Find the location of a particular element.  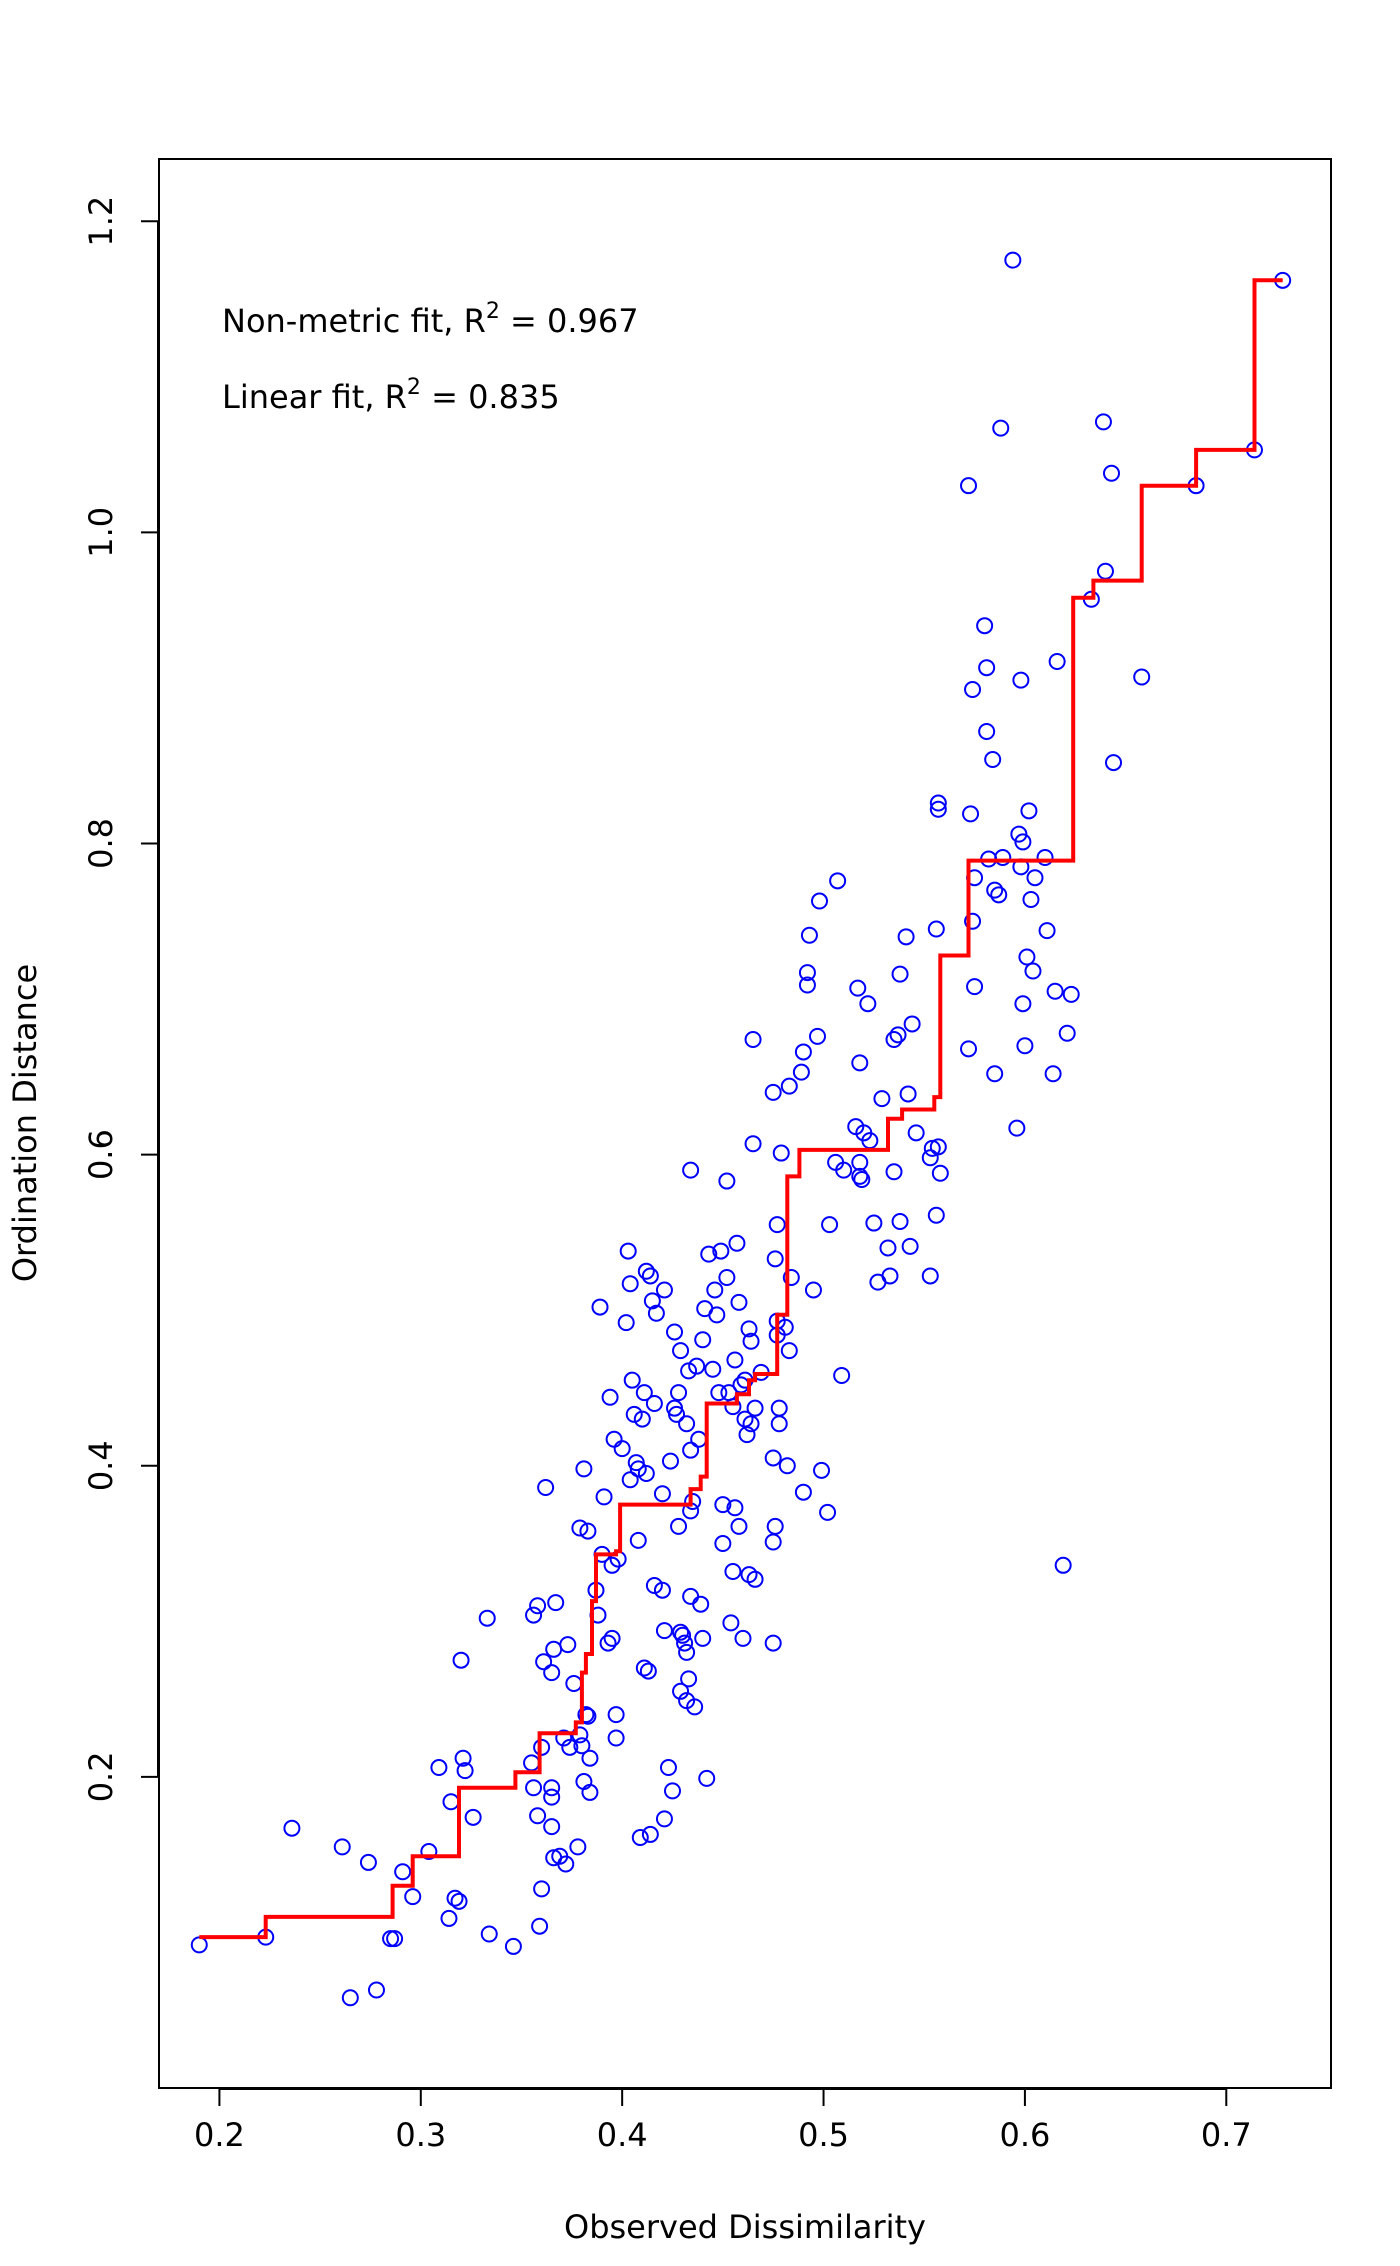

y-tick-label: 0.8 is located at coordinates (101, 843).